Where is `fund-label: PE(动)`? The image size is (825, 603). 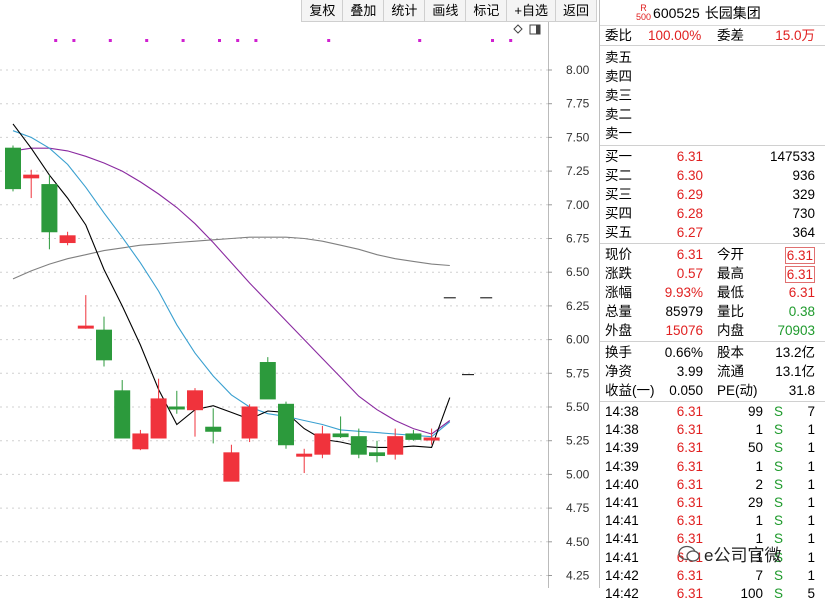
fund-label: PE(动) is located at coordinates (737, 390).